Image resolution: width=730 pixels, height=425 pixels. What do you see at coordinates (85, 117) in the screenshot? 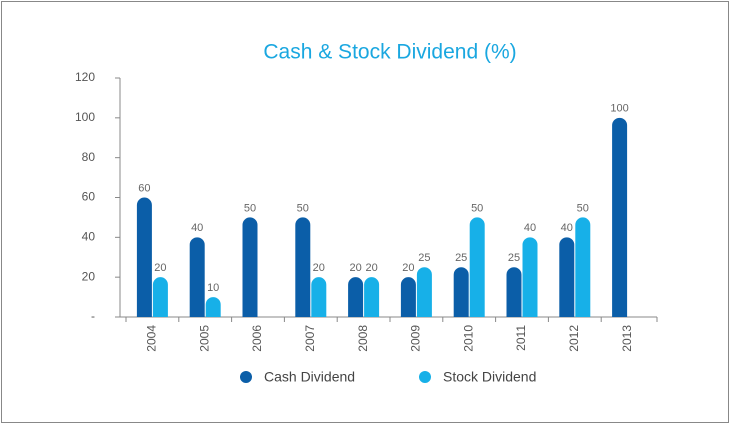
I see `y-tick-label: 100` at bounding box center [85, 117].